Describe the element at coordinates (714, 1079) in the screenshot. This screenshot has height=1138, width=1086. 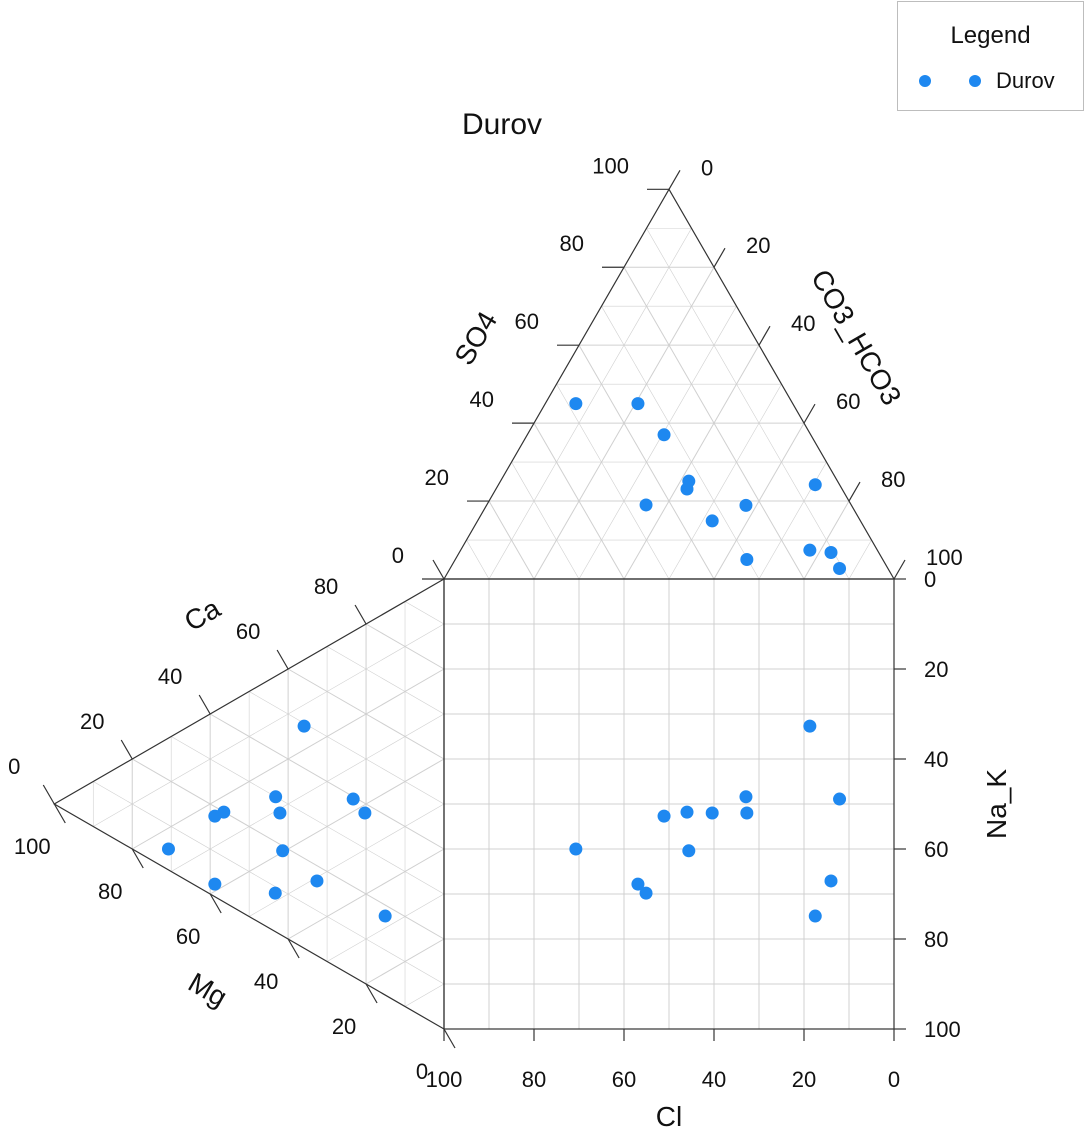
I see `tick-label-cl: 40` at that location.